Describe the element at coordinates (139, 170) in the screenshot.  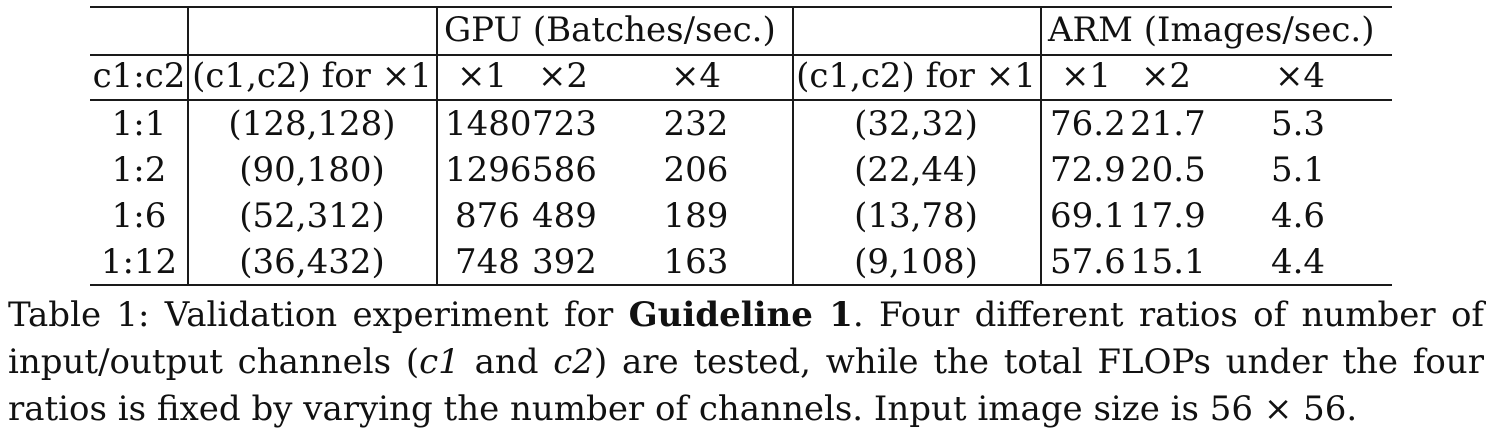
I see `row-2-ratio: 1:2` at that location.